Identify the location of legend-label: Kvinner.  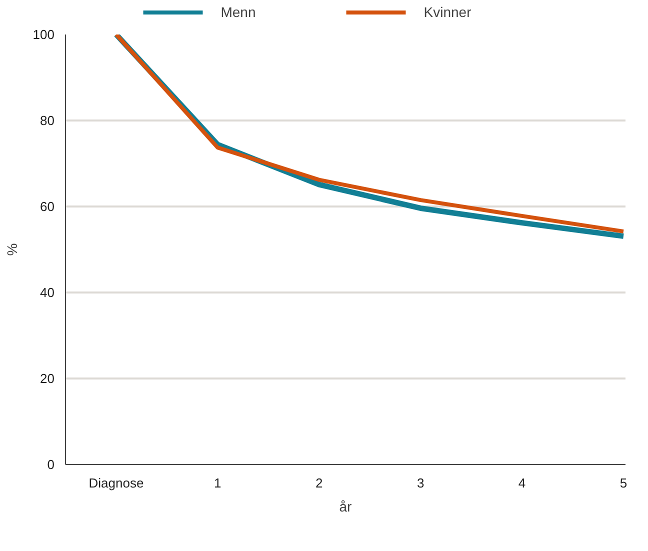
(448, 12).